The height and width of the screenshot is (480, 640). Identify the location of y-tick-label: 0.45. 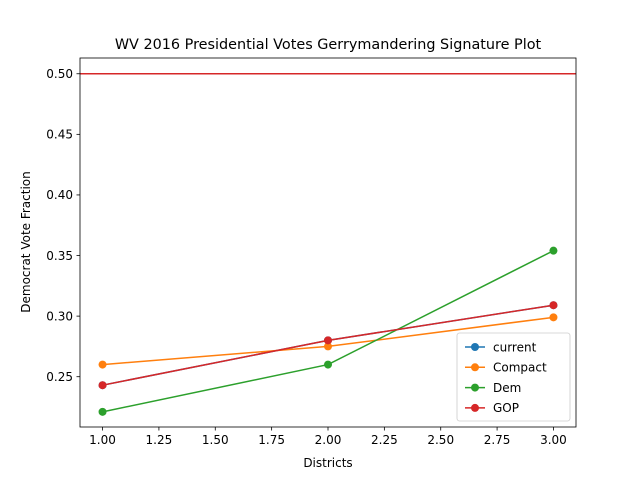
(59, 135).